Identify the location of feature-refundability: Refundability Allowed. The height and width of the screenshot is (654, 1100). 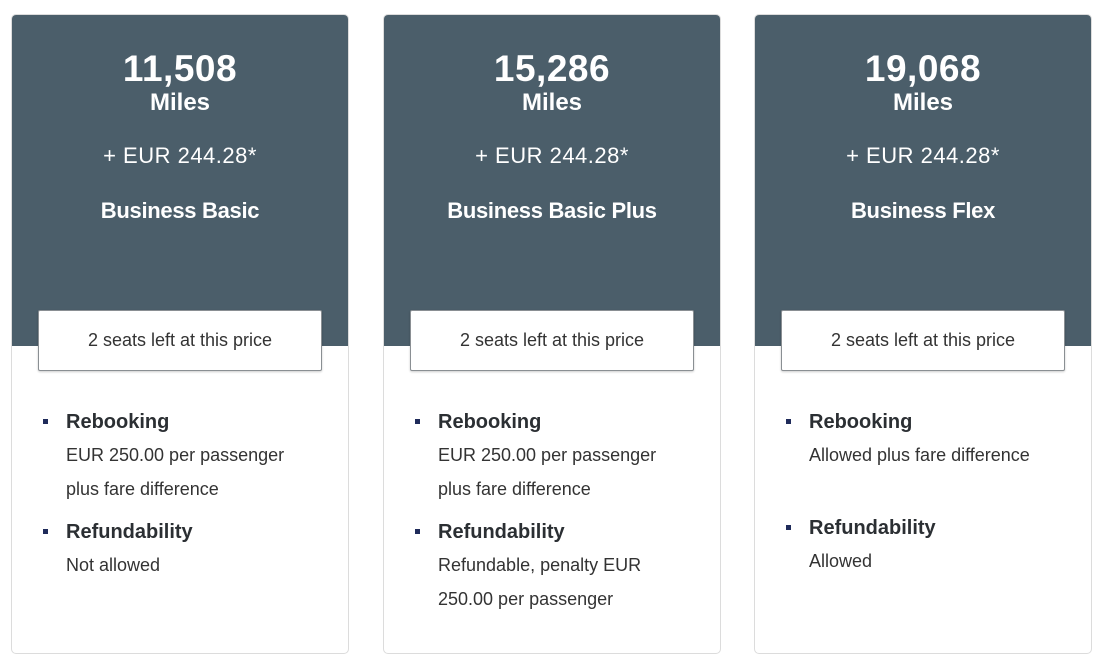
(938, 562).